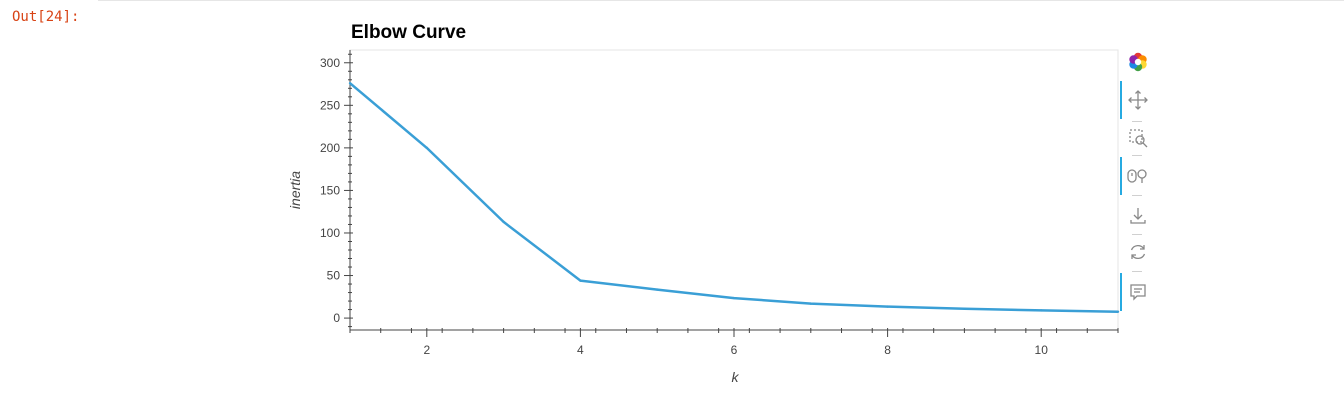 Image resolution: width=1344 pixels, height=410 pixels. I want to click on pan-icon, so click(1138, 100).